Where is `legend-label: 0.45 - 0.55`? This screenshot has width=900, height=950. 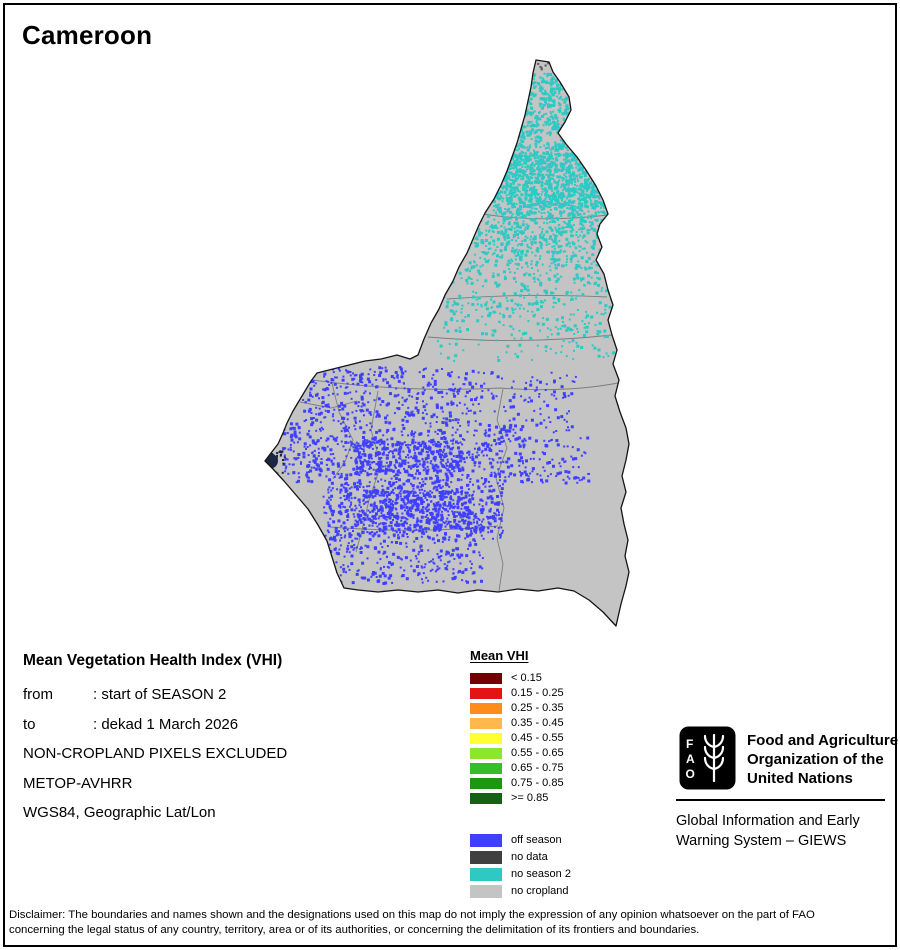 legend-label: 0.45 - 0.55 is located at coordinates (537, 738).